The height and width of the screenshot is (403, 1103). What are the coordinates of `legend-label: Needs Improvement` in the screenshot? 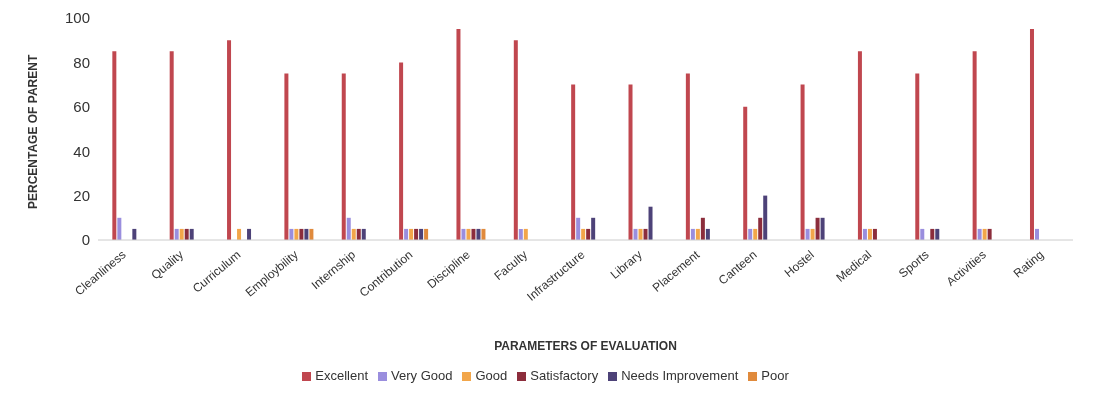 It's located at (680, 375).